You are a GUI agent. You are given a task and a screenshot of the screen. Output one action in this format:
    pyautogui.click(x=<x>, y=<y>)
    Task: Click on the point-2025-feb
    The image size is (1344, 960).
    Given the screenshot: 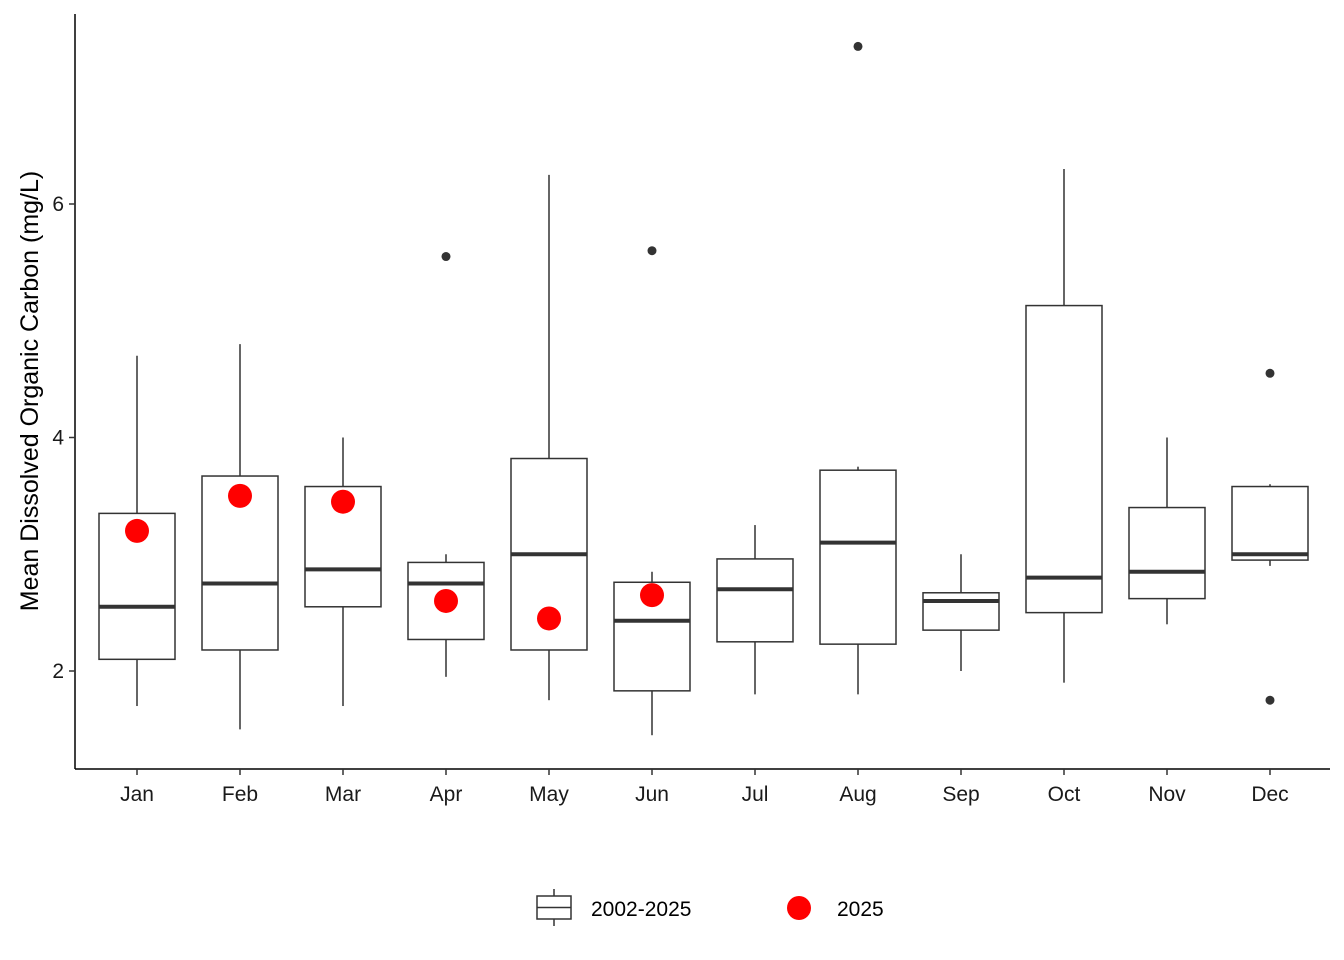 What is the action you would take?
    pyautogui.click(x=240, y=495)
    